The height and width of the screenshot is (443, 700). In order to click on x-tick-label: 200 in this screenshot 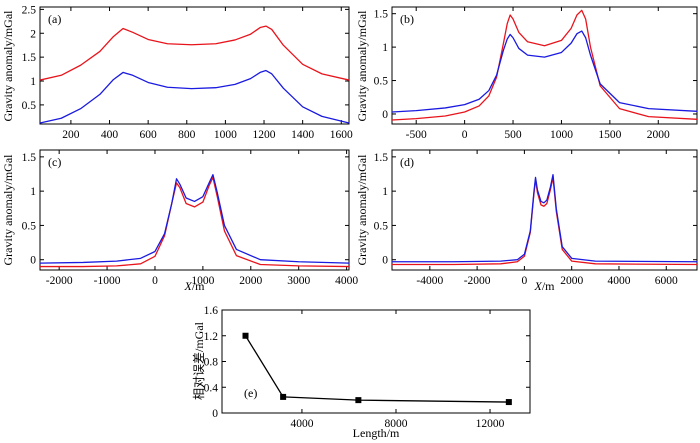, I will do `click(71, 135)`.